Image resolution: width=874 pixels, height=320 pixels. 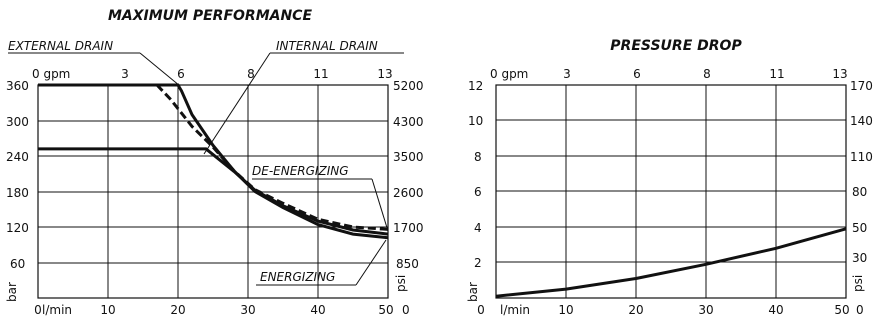 What do you see at coordinates (384, 74) in the screenshot?
I see `chart1-x2-tick: 13` at bounding box center [384, 74].